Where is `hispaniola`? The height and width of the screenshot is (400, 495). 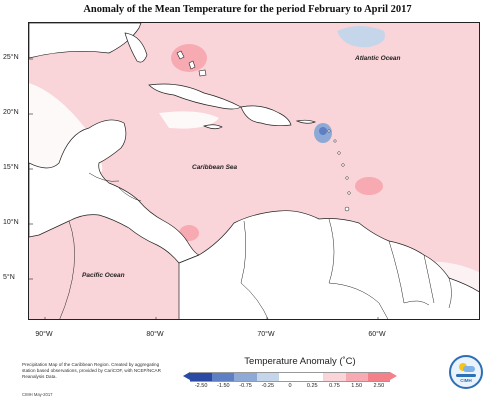
hispaniola is located at coordinates (266, 116).